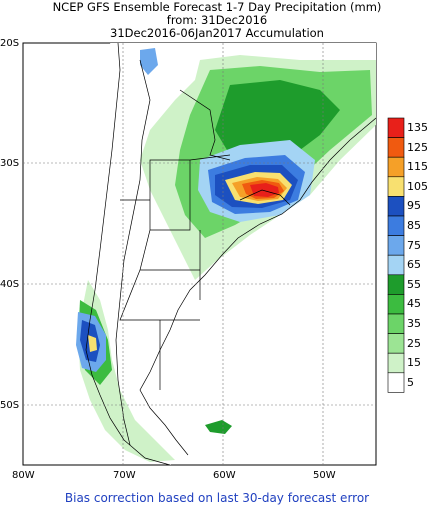 This screenshot has width=434, height=507. I want to click on colorbar-label: 115, so click(417, 167).